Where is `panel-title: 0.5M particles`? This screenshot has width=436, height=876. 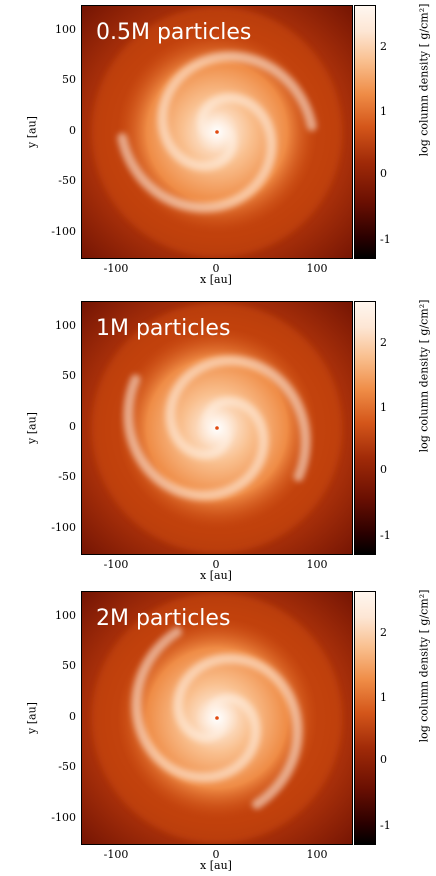 panel-title: 0.5M particles is located at coordinates (174, 32).